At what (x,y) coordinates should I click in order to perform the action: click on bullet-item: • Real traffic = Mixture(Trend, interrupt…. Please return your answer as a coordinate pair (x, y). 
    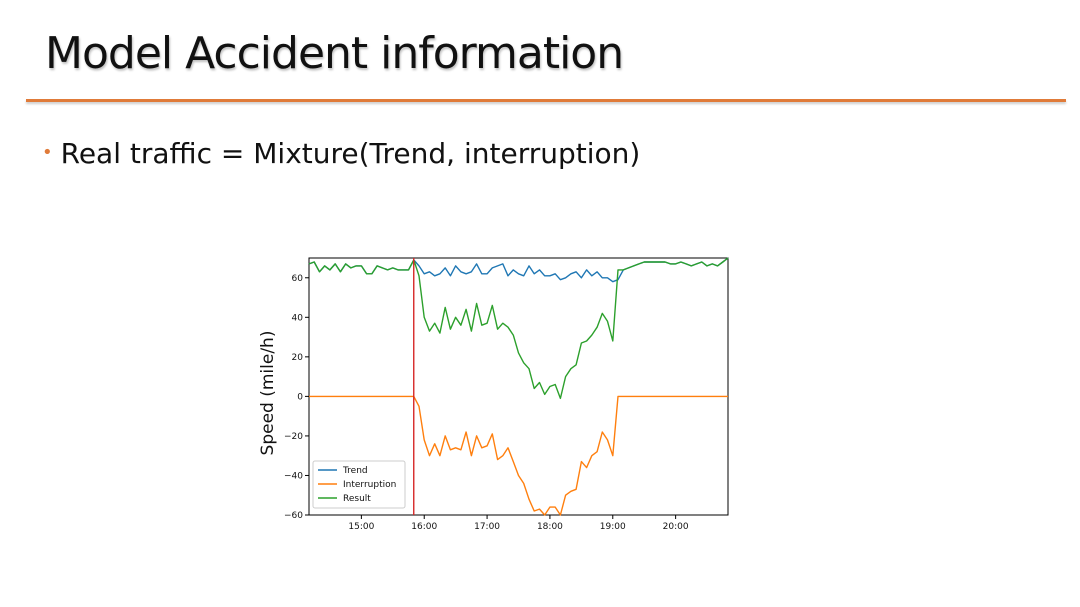
    Looking at the image, I should click on (341, 153).